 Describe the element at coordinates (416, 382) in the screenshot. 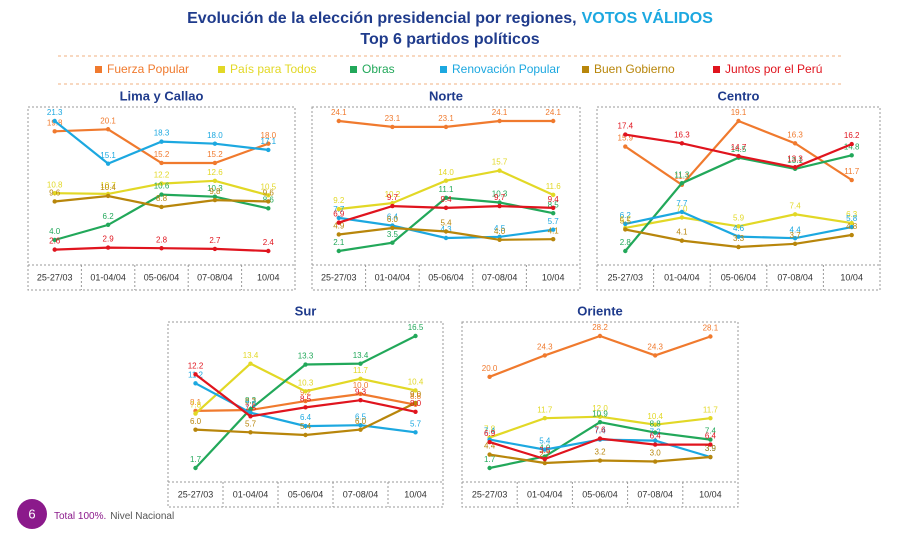

I see `data-label: 10.4` at that location.